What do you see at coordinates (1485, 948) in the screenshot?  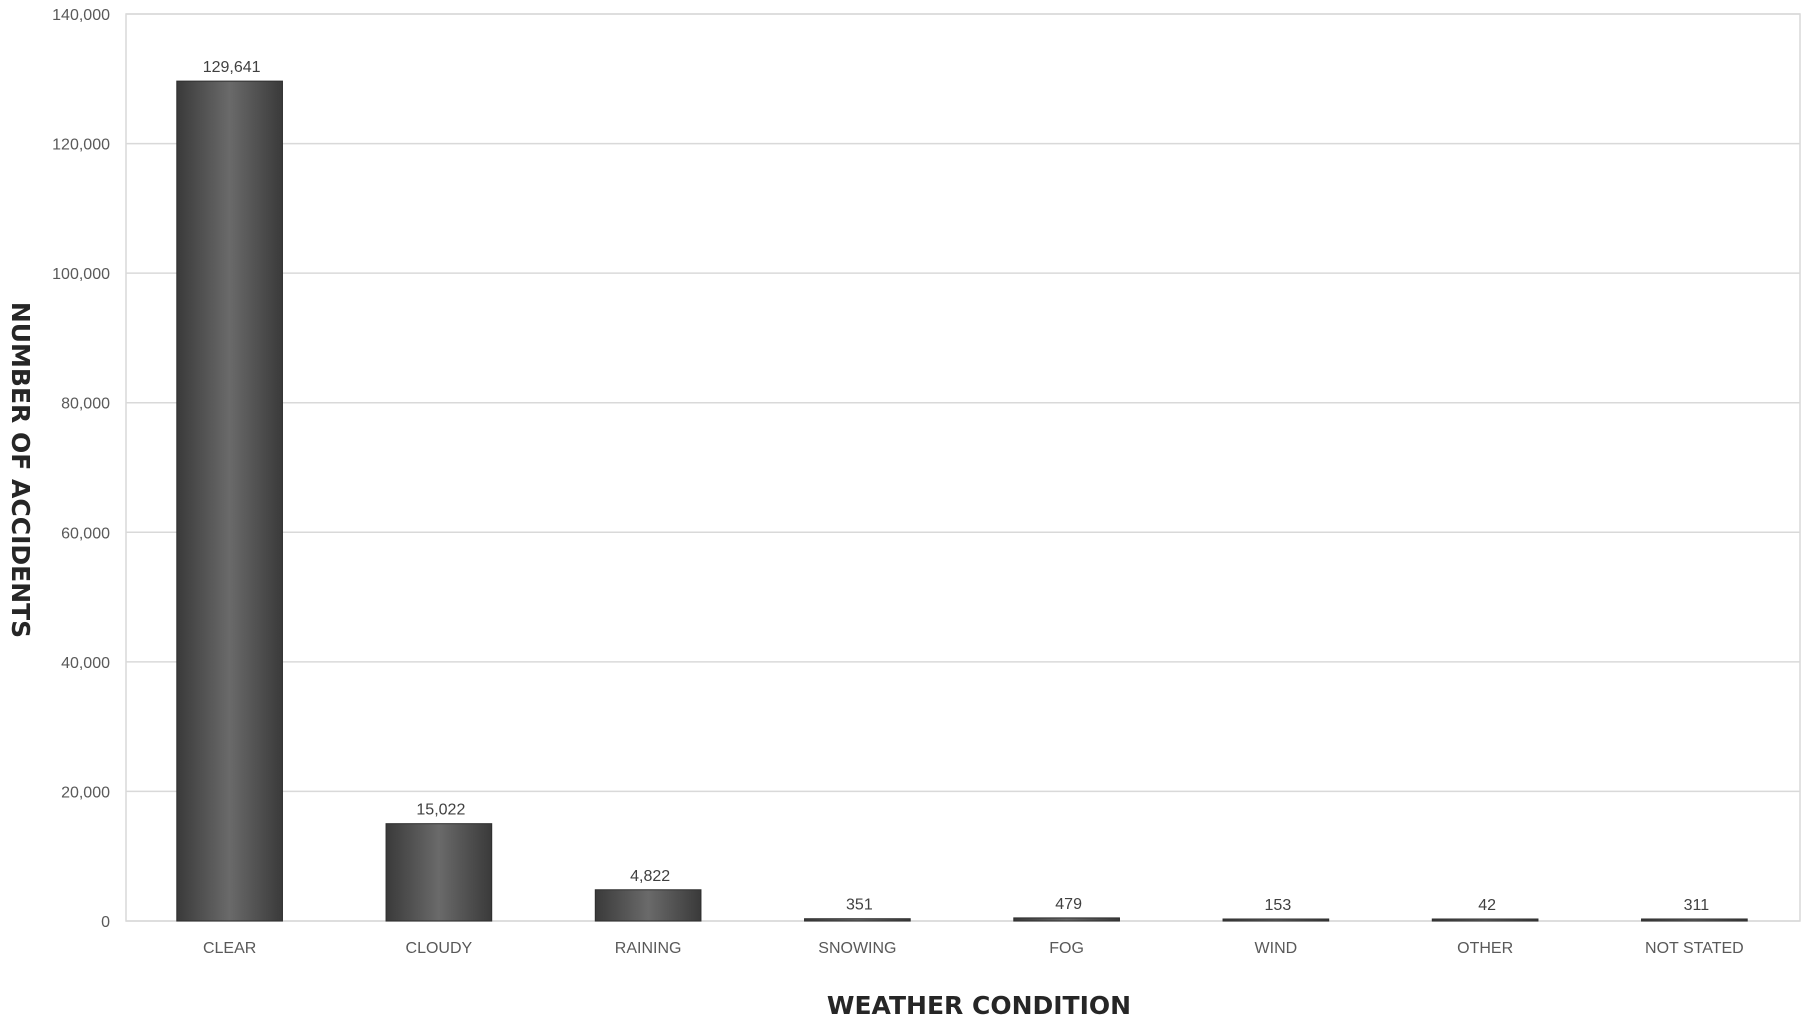 I see `category-label: OTHER` at bounding box center [1485, 948].